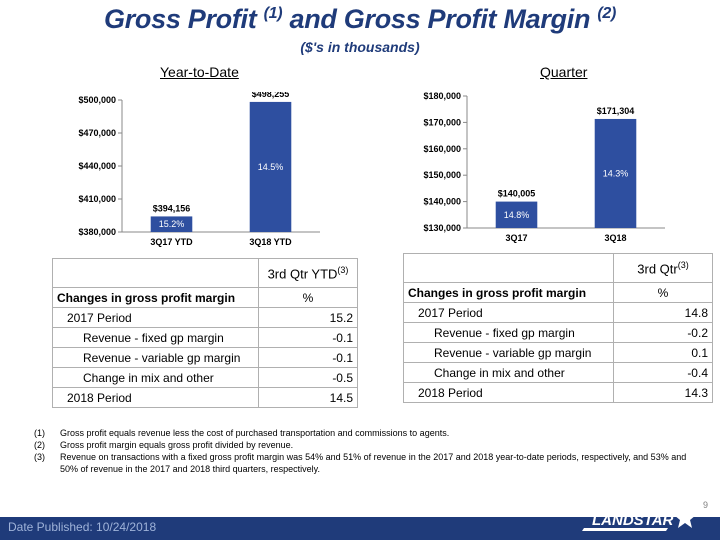  I want to click on y-tick-label: $440,000, so click(97, 166).